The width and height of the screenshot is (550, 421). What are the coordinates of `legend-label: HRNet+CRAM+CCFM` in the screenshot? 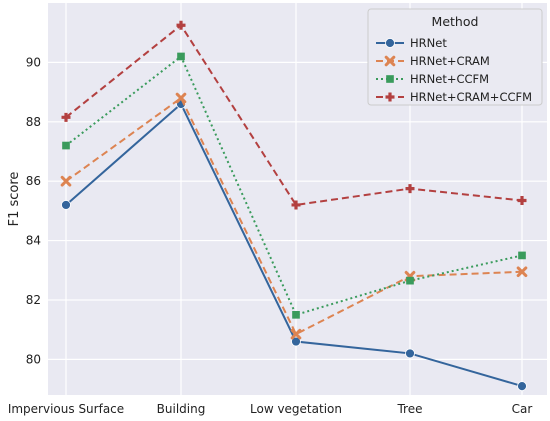 It's located at (471, 97).